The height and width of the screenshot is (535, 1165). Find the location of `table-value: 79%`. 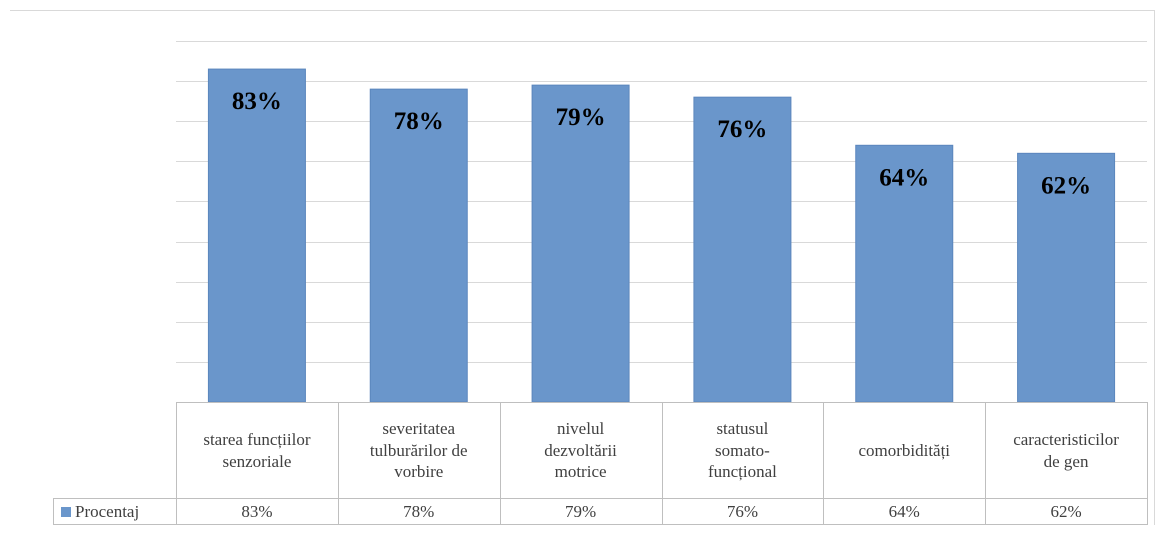

table-value: 79% is located at coordinates (580, 511).